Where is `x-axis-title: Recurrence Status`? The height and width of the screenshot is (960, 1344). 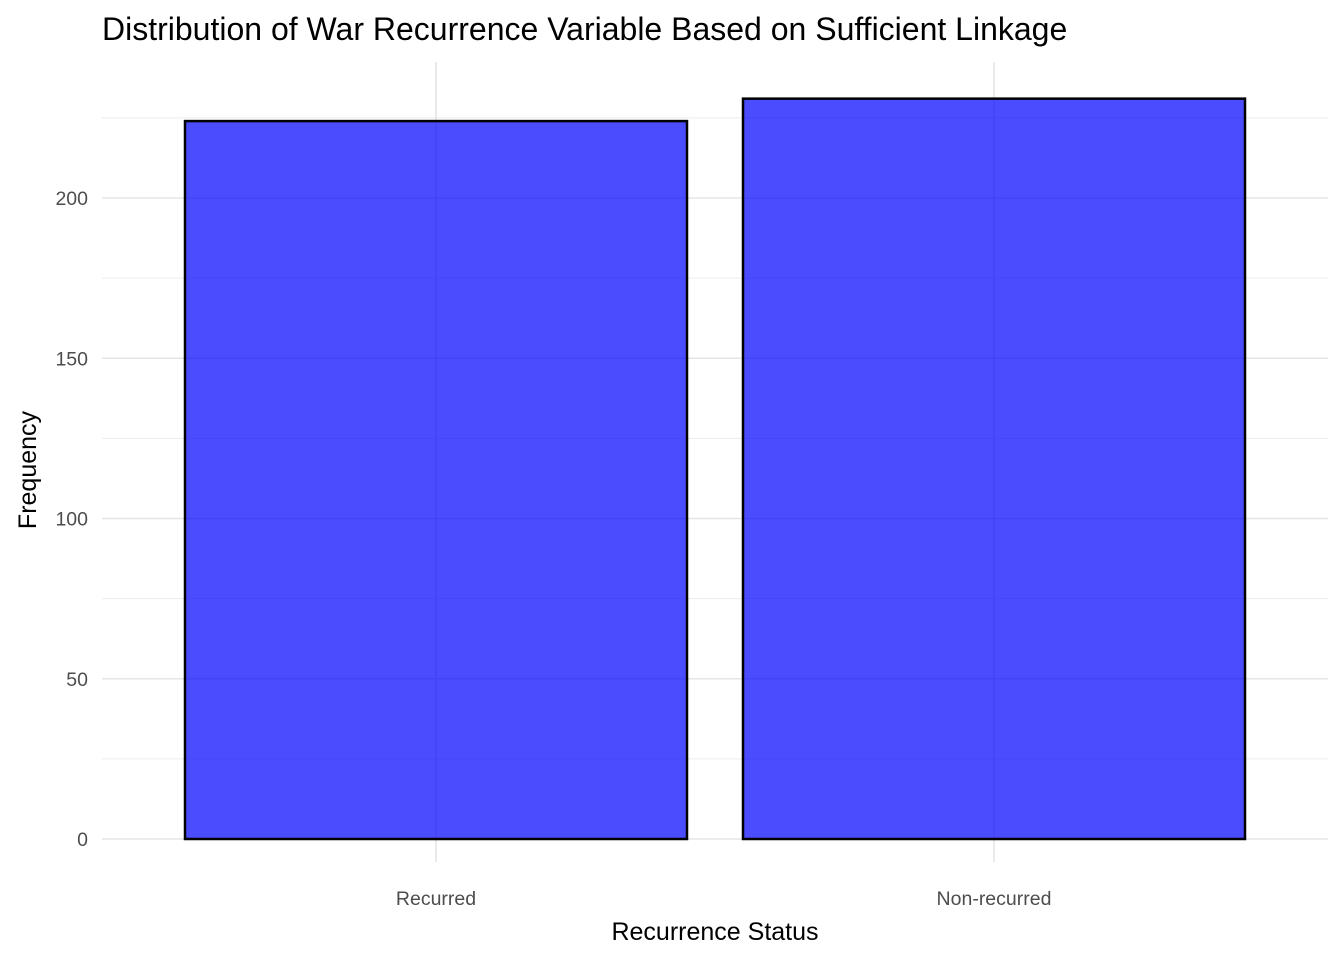 x-axis-title: Recurrence Status is located at coordinates (714, 932).